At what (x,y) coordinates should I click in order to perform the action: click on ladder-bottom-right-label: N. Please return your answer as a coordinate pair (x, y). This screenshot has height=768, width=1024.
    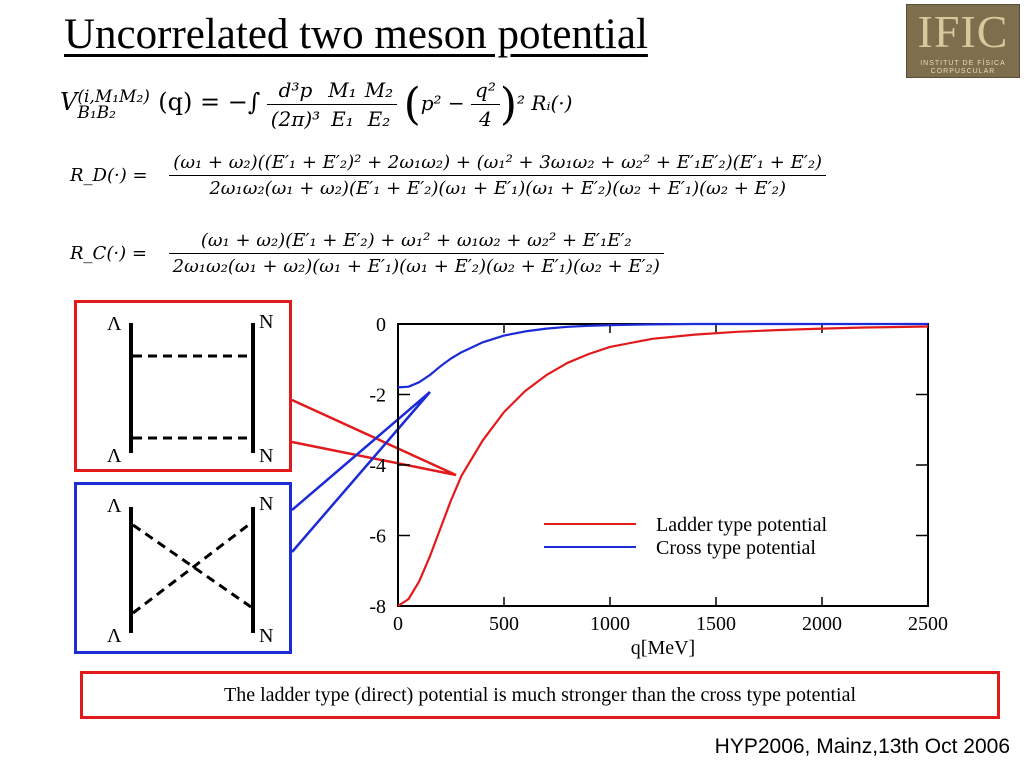
    Looking at the image, I should click on (266, 456).